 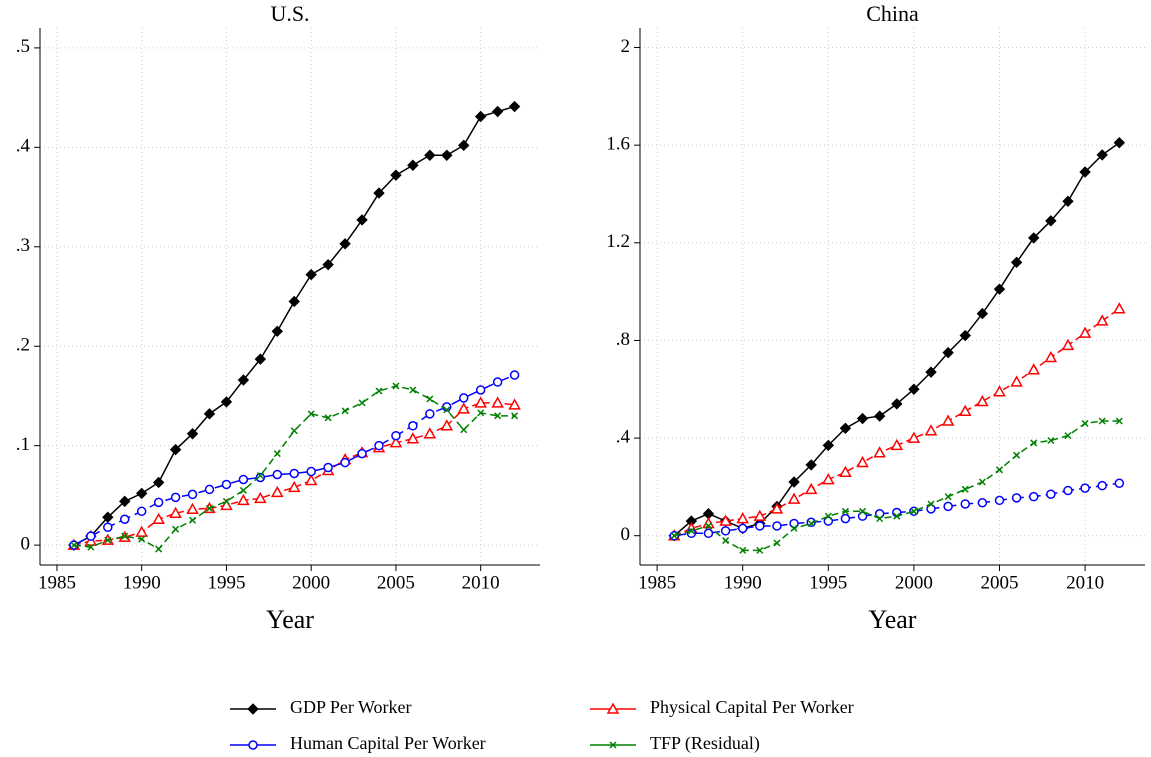 What do you see at coordinates (23, 444) in the screenshot?
I see `y-tick-label: .1` at bounding box center [23, 444].